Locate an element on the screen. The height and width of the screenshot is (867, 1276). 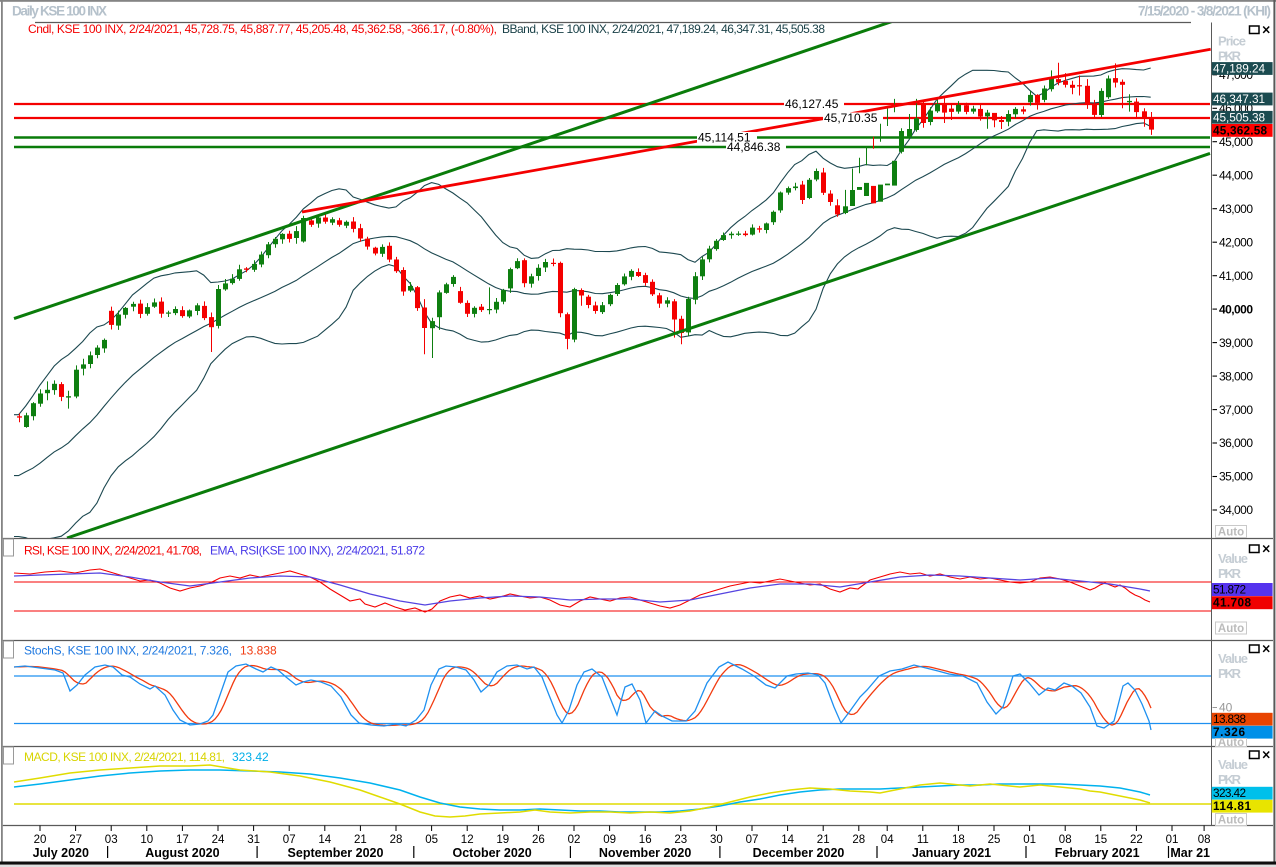
svg-text: 36,000 is located at coordinates (1236, 443).